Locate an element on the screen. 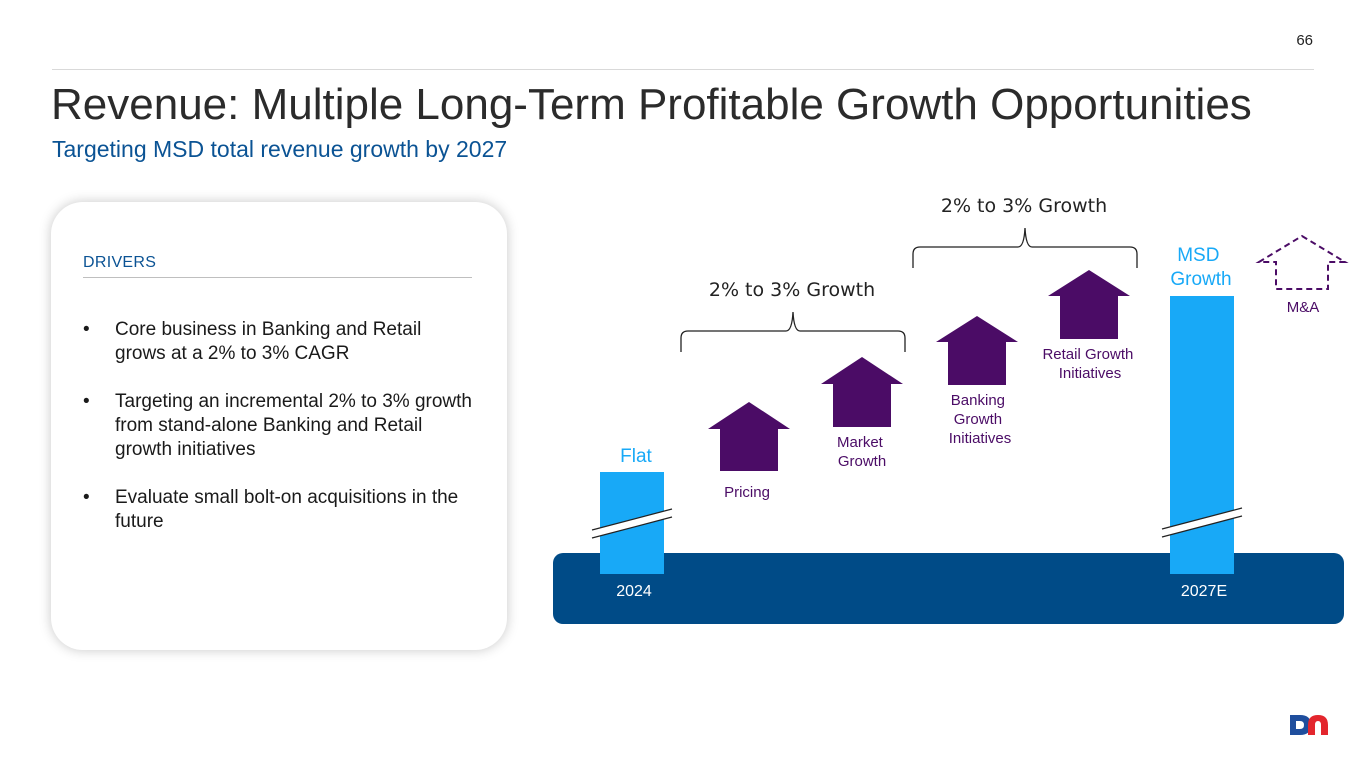 This screenshot has height=768, width=1365. step-arrow-pricing is located at coordinates (749, 436).